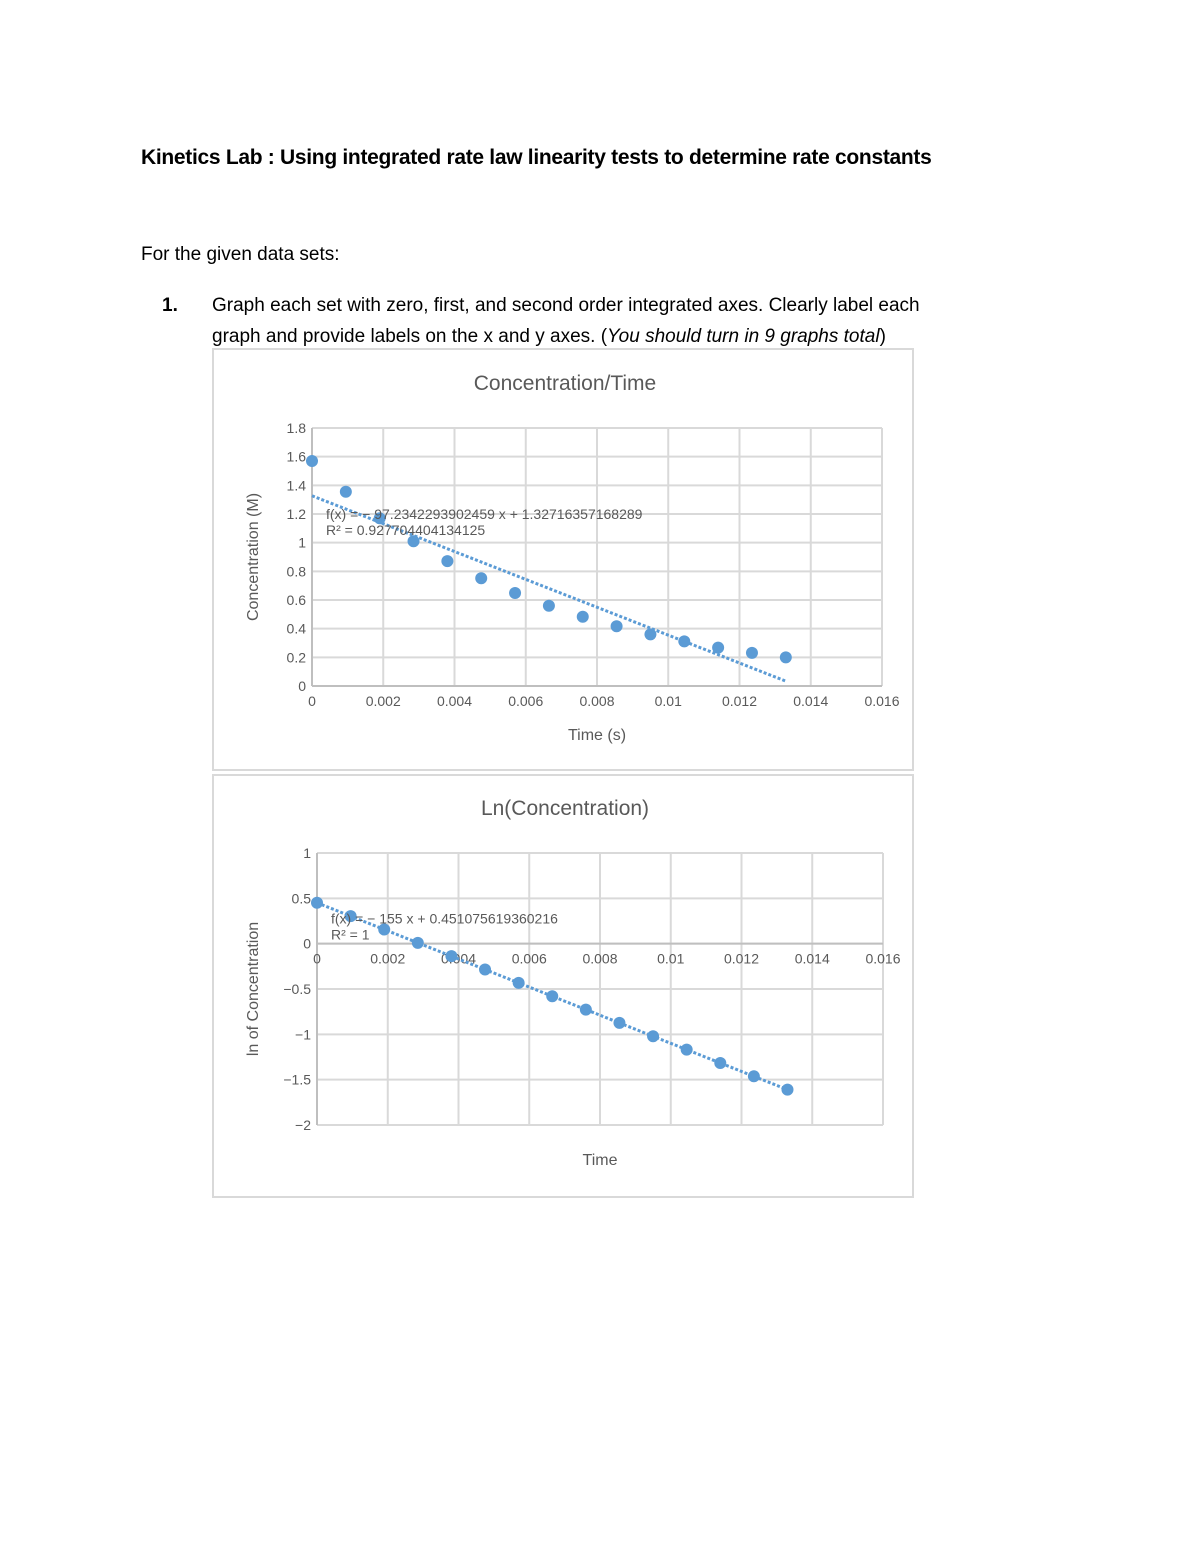 The height and width of the screenshot is (1553, 1200). Describe the element at coordinates (297, 657) in the screenshot. I see `y-tick-label: 0.2` at that location.